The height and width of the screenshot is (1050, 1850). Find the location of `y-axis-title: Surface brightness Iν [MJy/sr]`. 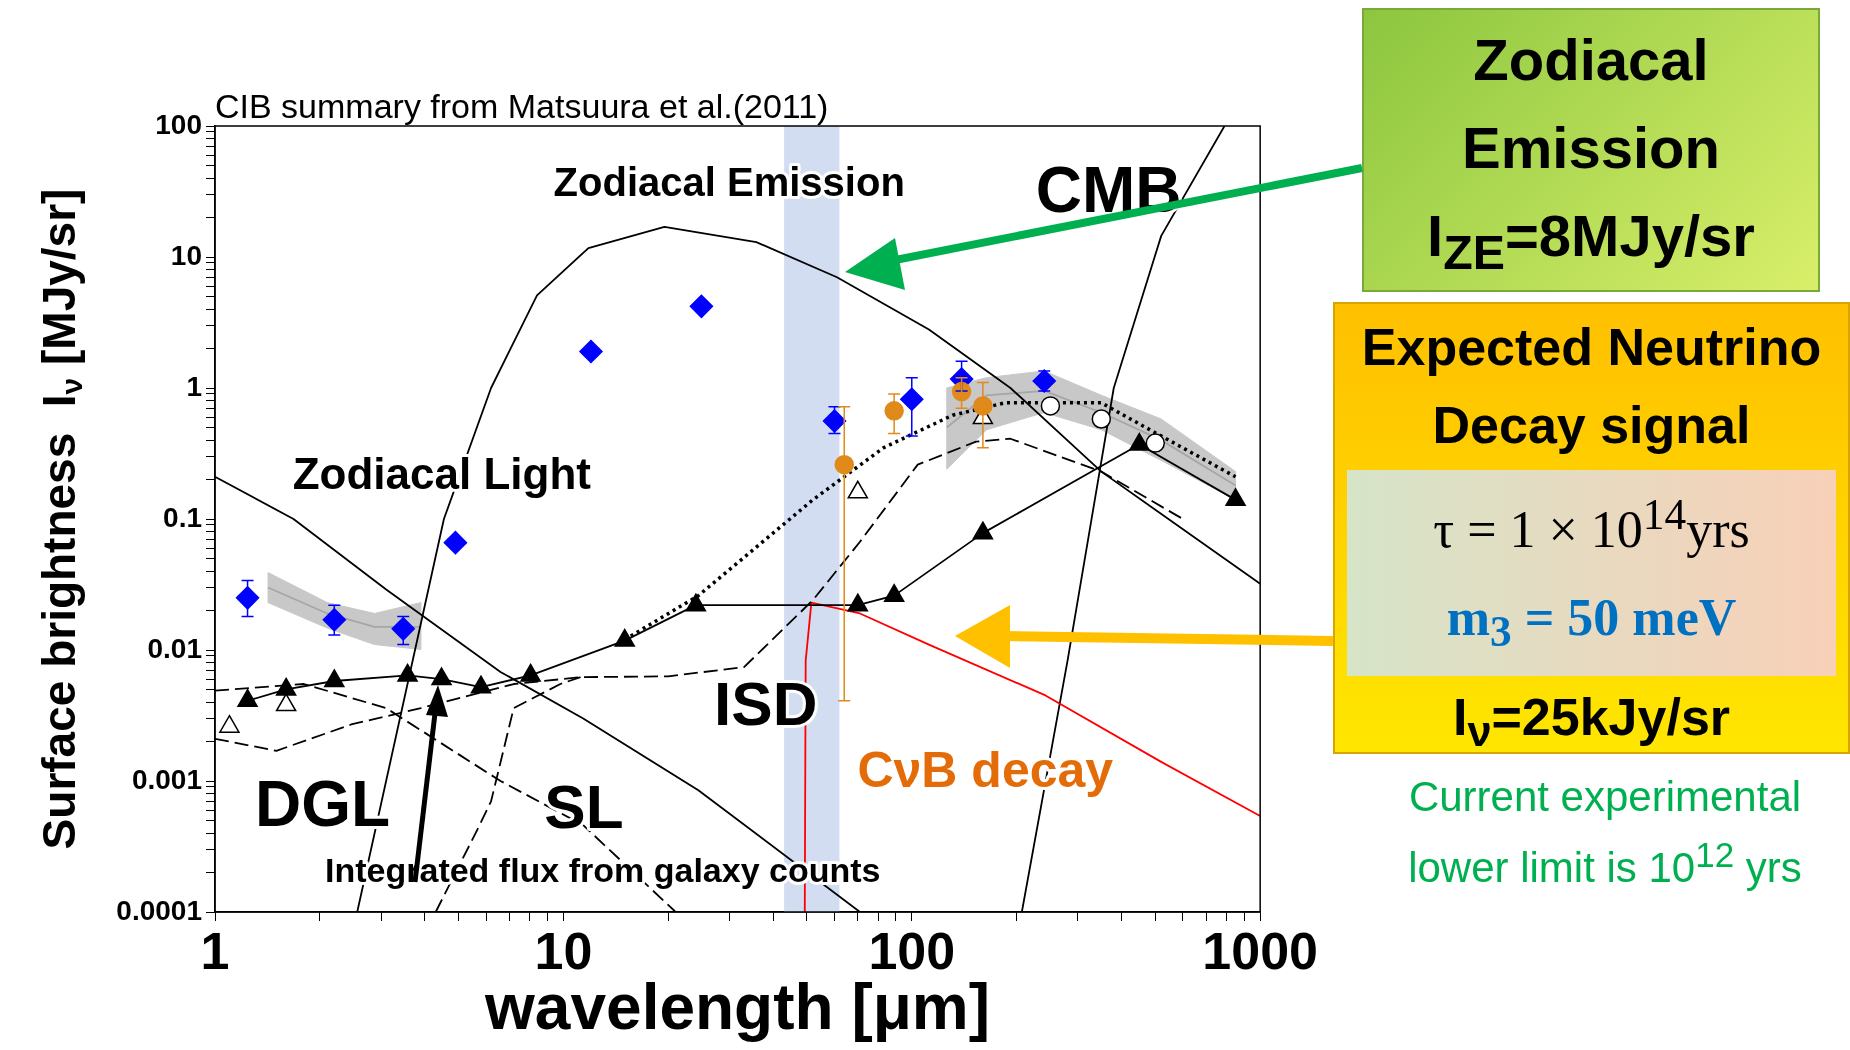

y-axis-title: Surface brightness Iν [MJy/sr] is located at coordinates (60, 519).